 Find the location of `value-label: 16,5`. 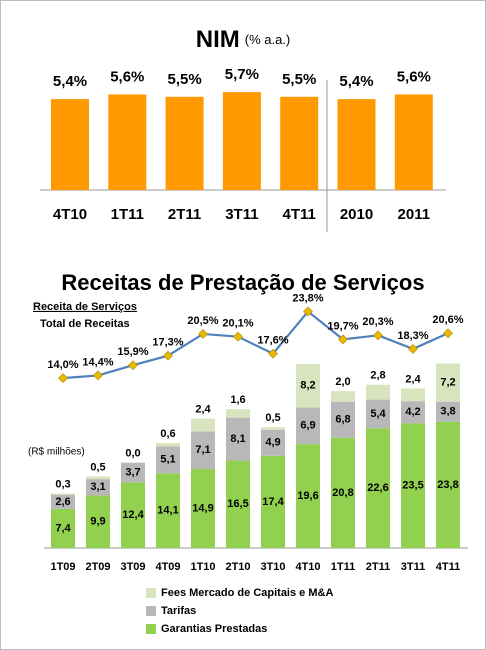

value-label: 16,5 is located at coordinates (237, 504).